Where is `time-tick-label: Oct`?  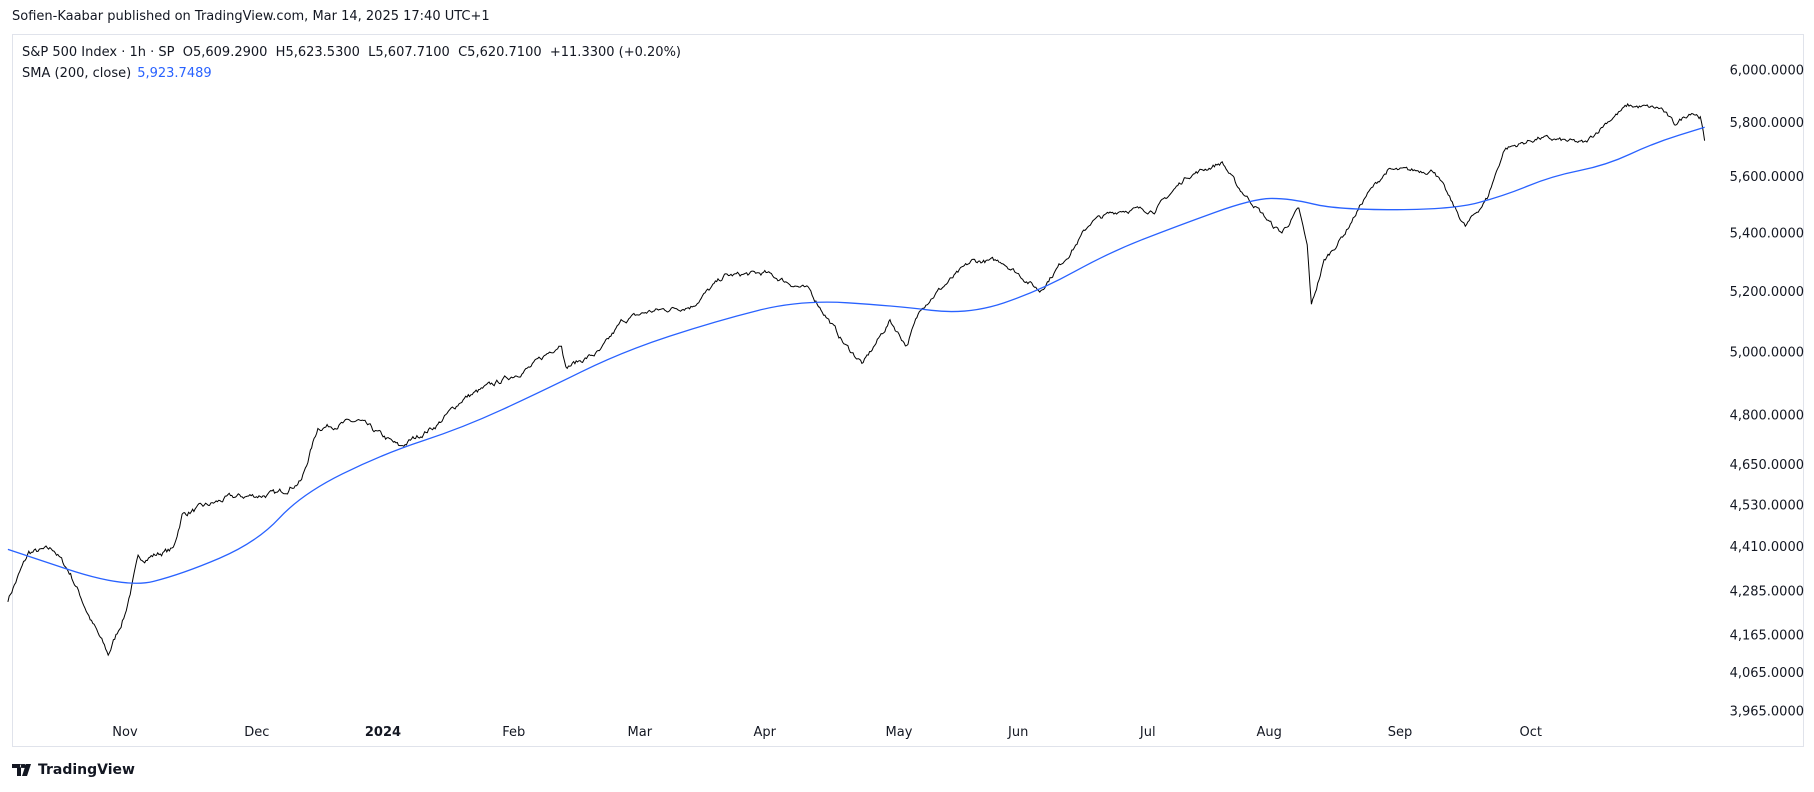
time-tick-label: Oct is located at coordinates (1530, 732).